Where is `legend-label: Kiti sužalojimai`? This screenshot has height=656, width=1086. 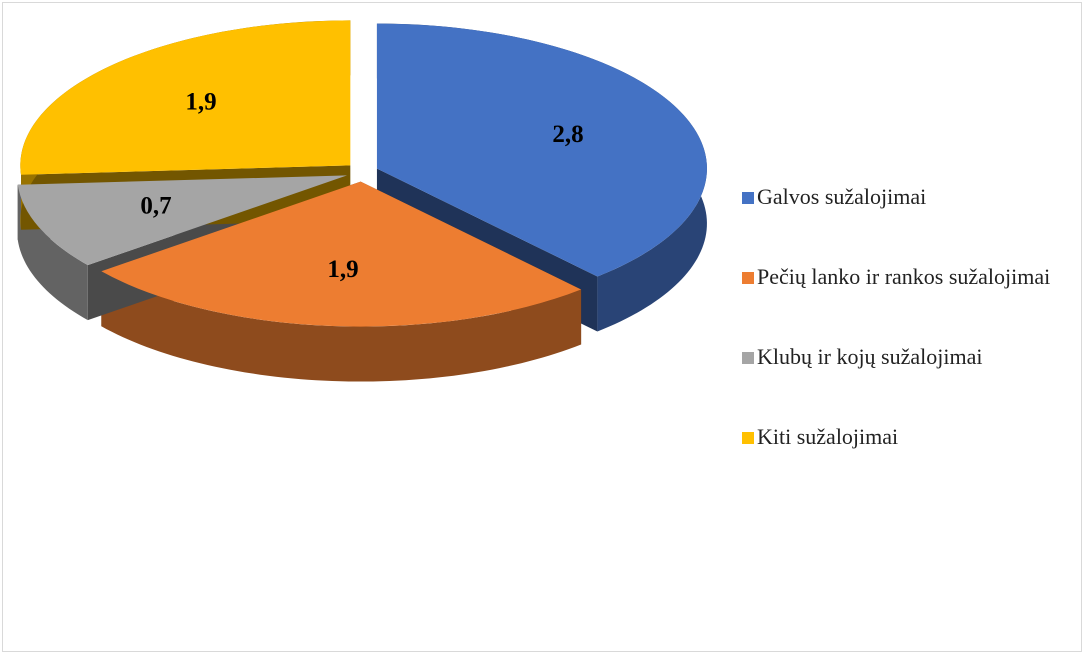 legend-label: Kiti sužalojimai is located at coordinates (828, 436).